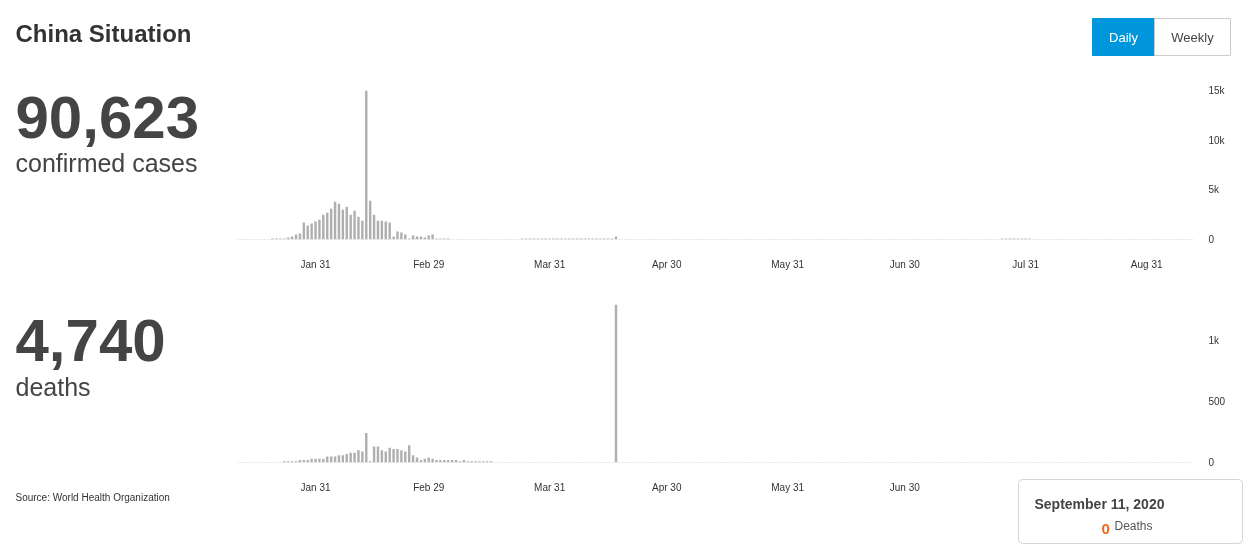 The height and width of the screenshot is (559, 1260). Describe the element at coordinates (107, 117) in the screenshot. I see `text: 90,623` at that location.